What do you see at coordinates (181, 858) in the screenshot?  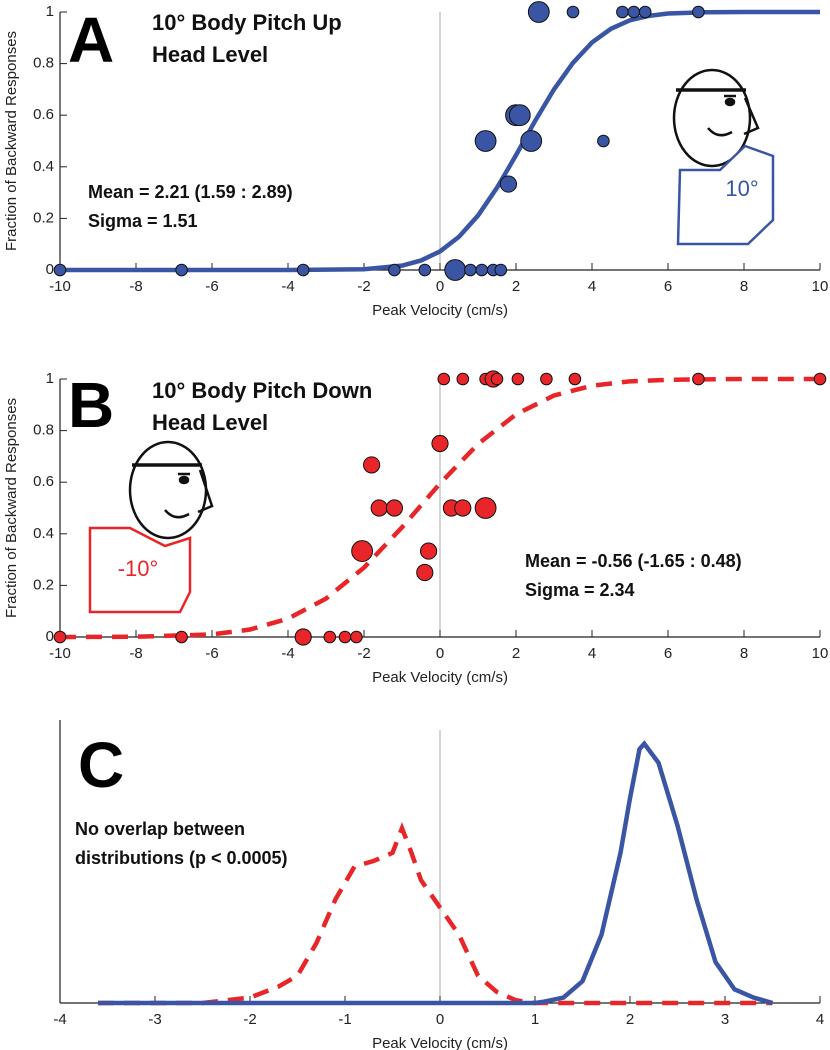 I see `annotation: distributions (p < 0.0005)` at bounding box center [181, 858].